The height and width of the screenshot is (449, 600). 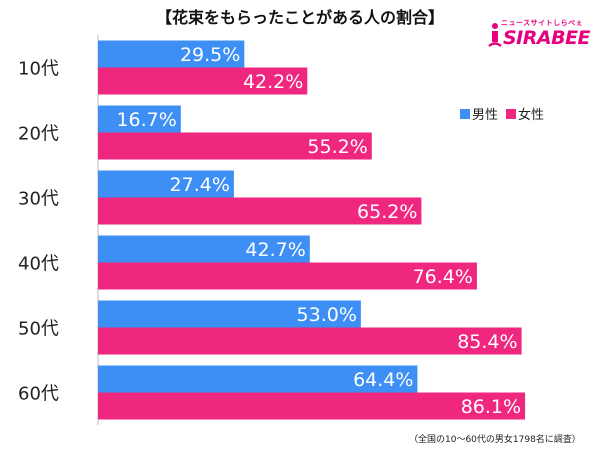 I want to click on category-label: 50代, so click(x=38, y=329).